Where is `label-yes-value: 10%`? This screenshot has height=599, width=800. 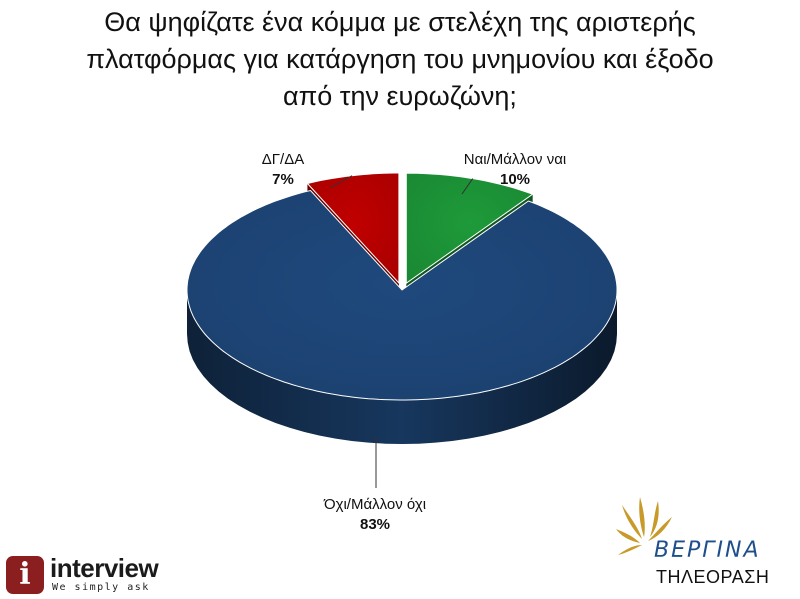 label-yes-value: 10% is located at coordinates (515, 179).